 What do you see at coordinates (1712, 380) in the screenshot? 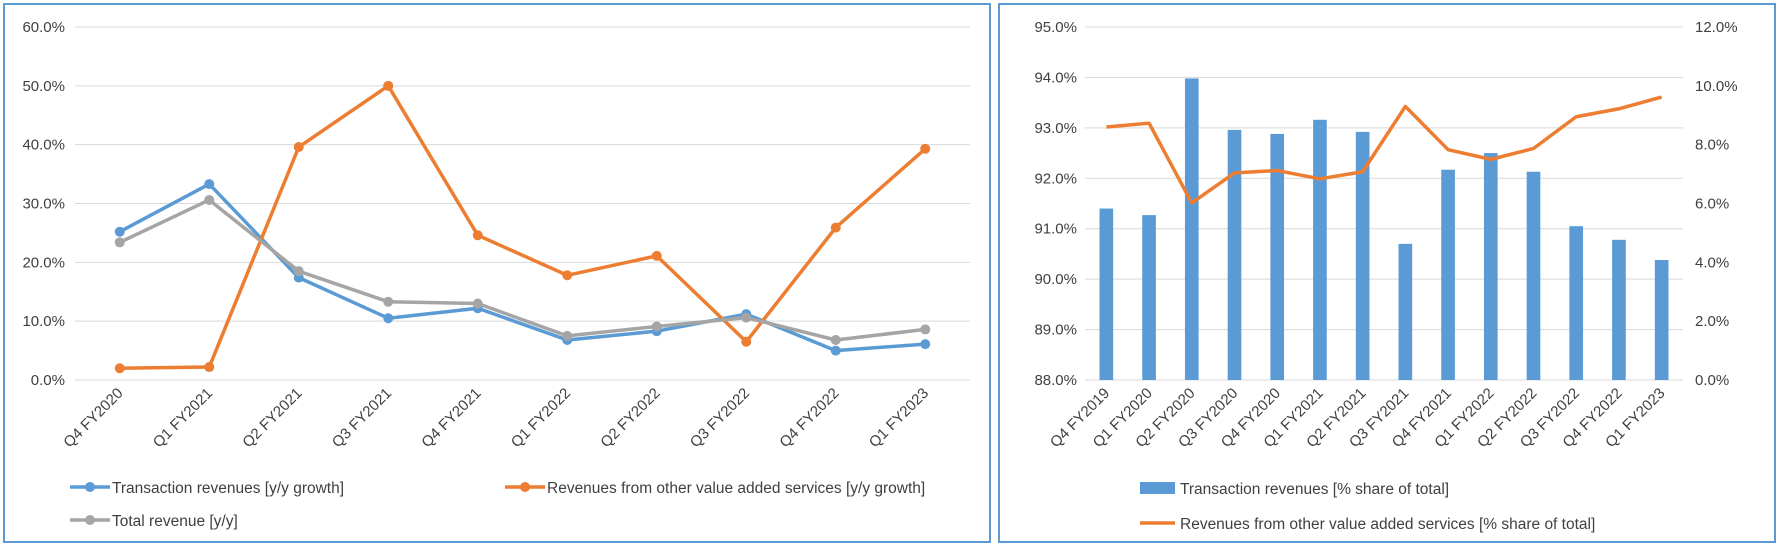
I see `y2-tick-label: 0.0%` at bounding box center [1712, 380].